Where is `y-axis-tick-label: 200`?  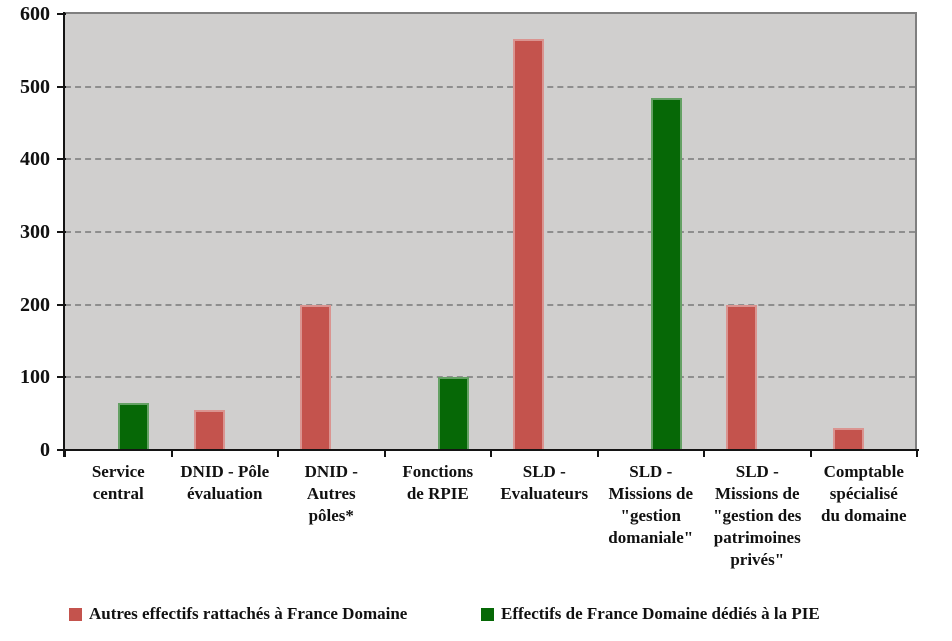
y-axis-tick-label: 200 is located at coordinates (35, 304).